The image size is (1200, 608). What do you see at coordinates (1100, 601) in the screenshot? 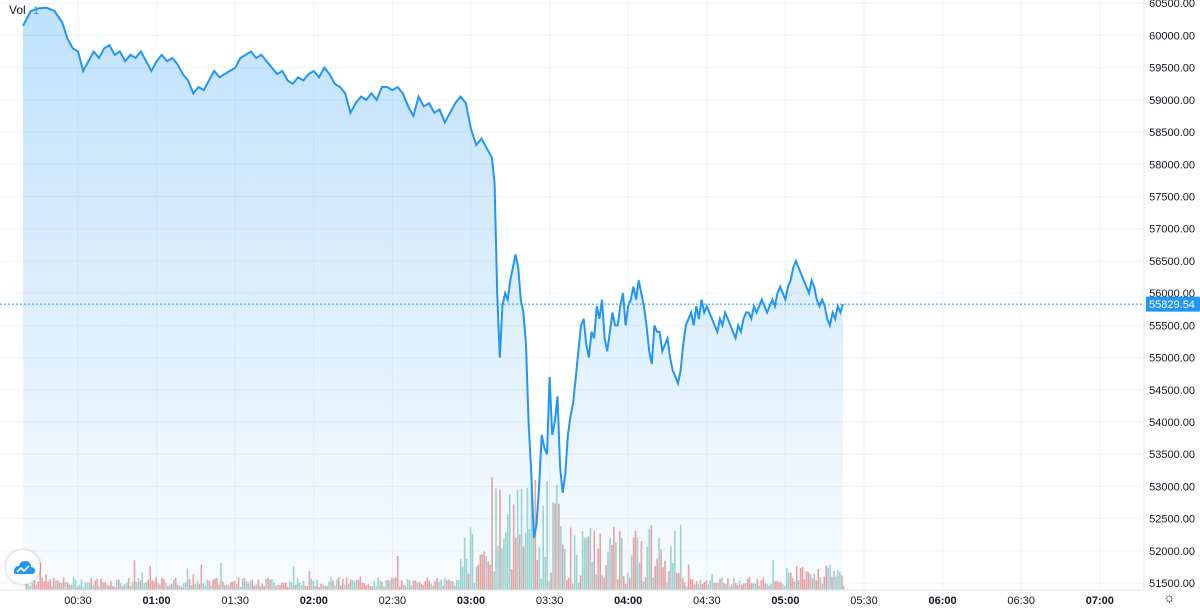
I see `time-tick-label: 07:00` at bounding box center [1100, 601].